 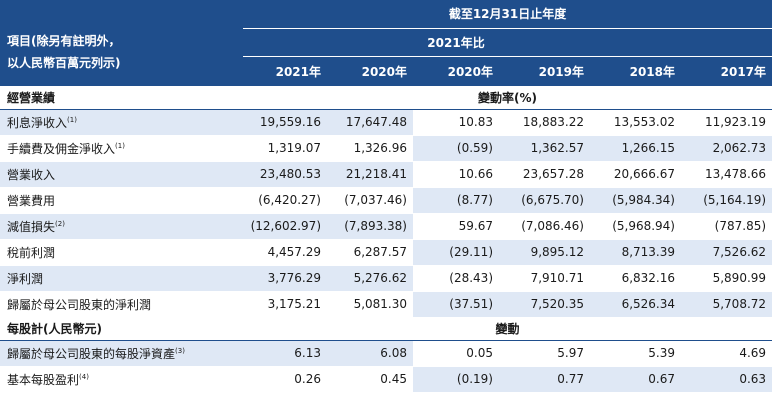 I want to click on cell-change: (0.19), so click(x=456, y=379).